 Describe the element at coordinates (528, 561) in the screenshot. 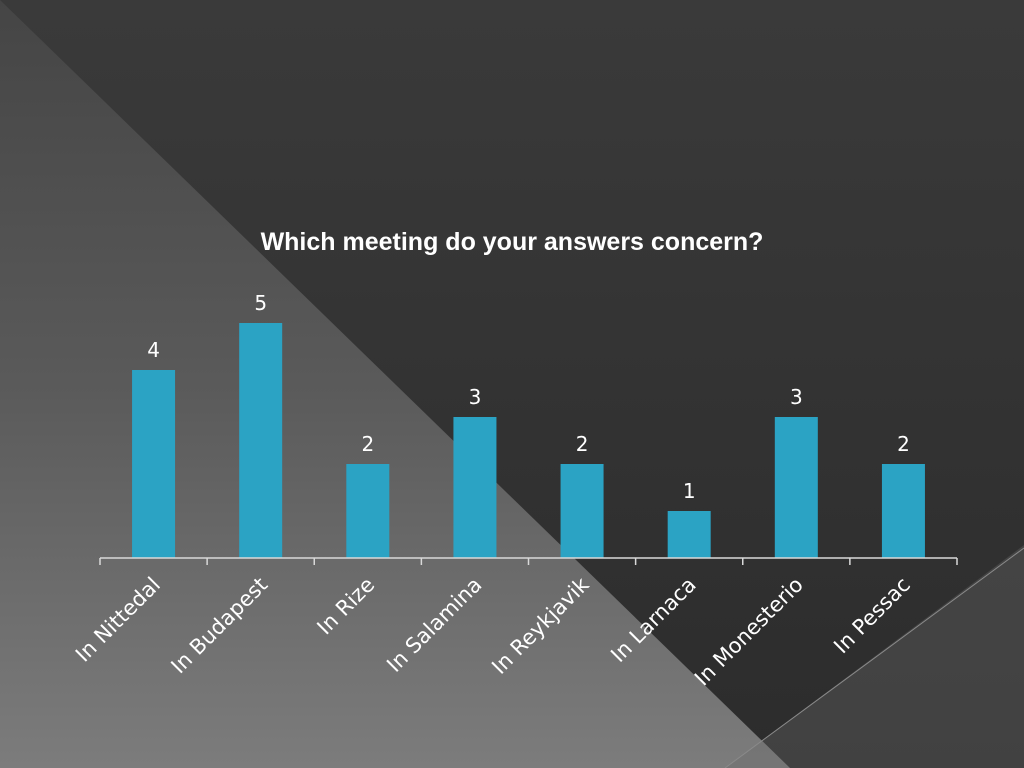

I see `x-axis-ticks` at that location.